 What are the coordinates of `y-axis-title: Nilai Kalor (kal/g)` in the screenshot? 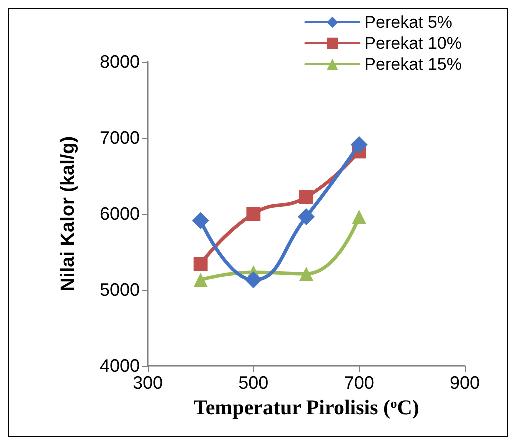 It's located at (68, 214).